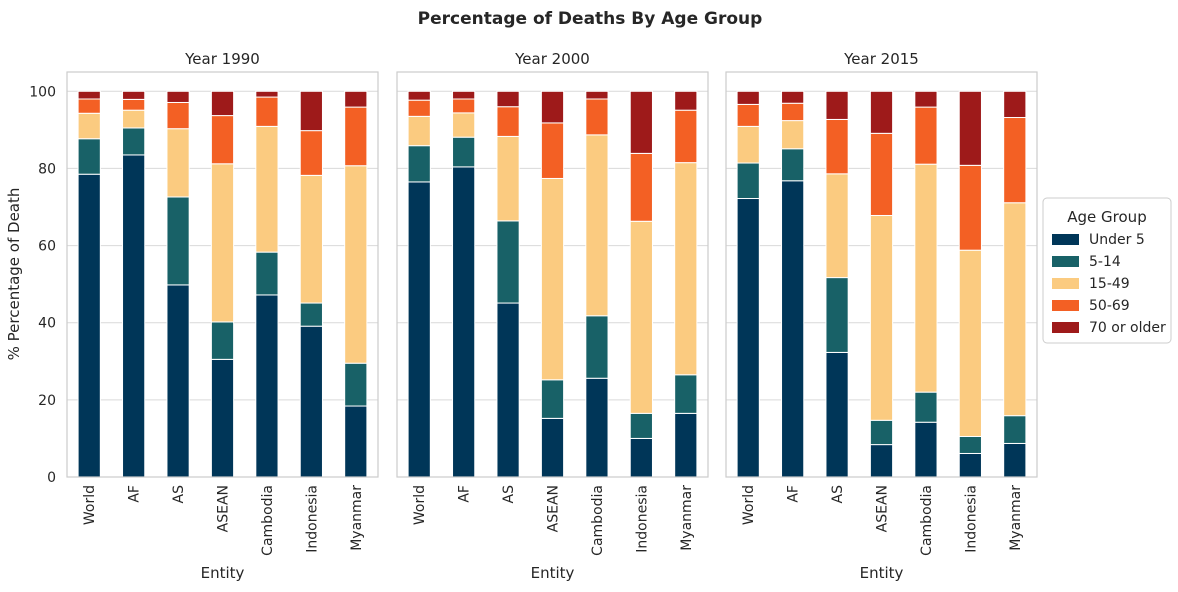  What do you see at coordinates (1117, 240) in the screenshot?
I see `legend-entry: Under 5` at bounding box center [1117, 240].